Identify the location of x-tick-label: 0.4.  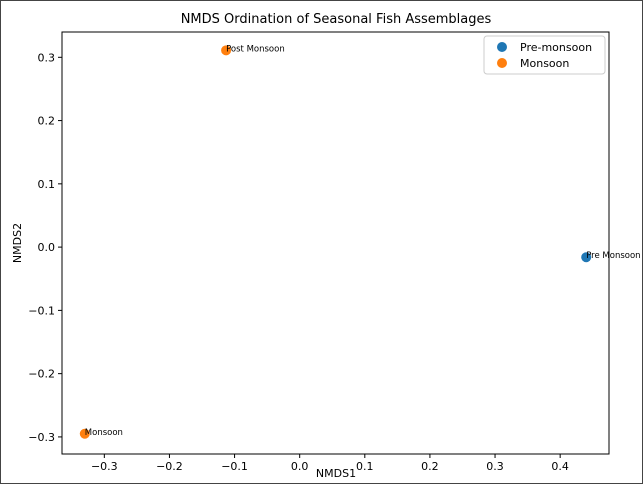
(560, 466).